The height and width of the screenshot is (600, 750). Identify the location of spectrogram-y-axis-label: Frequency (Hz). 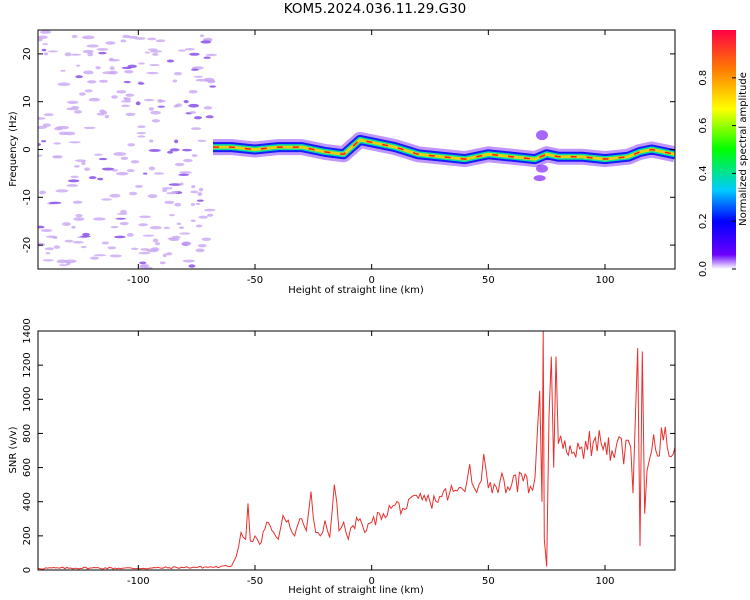
(13, 149).